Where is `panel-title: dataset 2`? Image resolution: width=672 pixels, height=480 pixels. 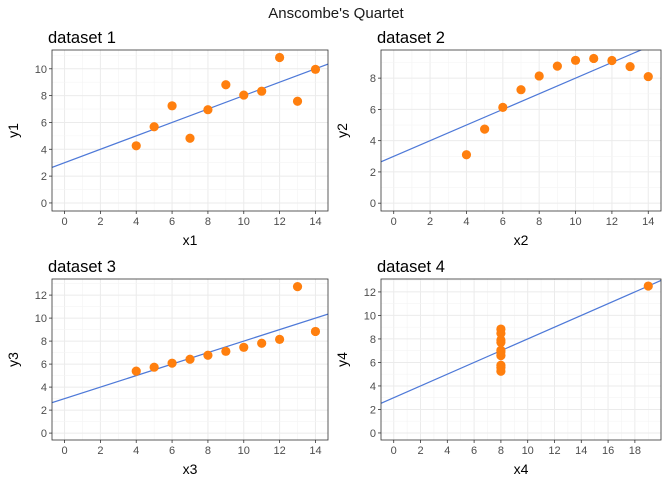
panel-title: dataset 2 is located at coordinates (411, 38).